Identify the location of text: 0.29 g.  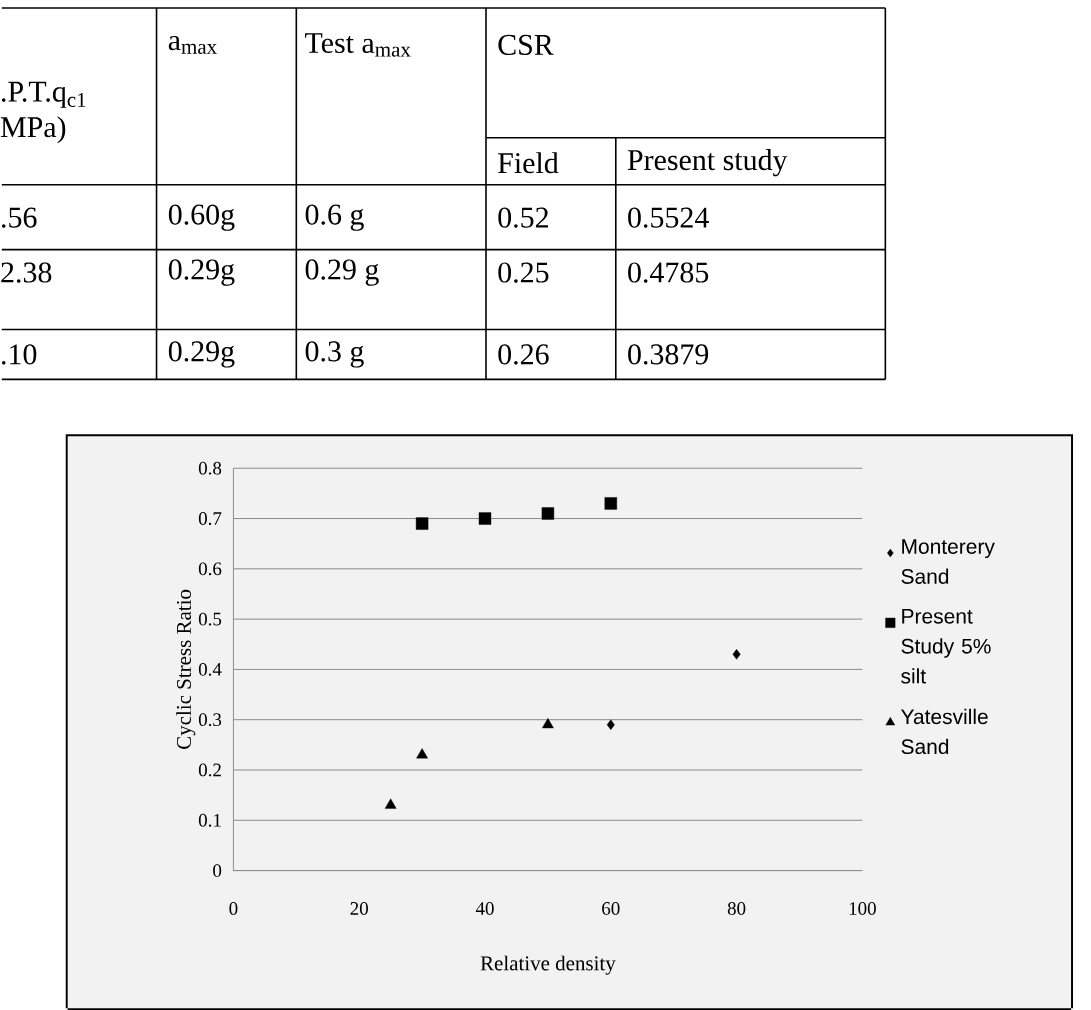
(342, 272).